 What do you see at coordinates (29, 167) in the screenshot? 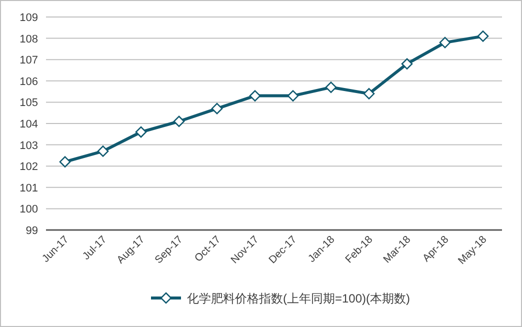
I see `y-tick-label: 102` at bounding box center [29, 167].